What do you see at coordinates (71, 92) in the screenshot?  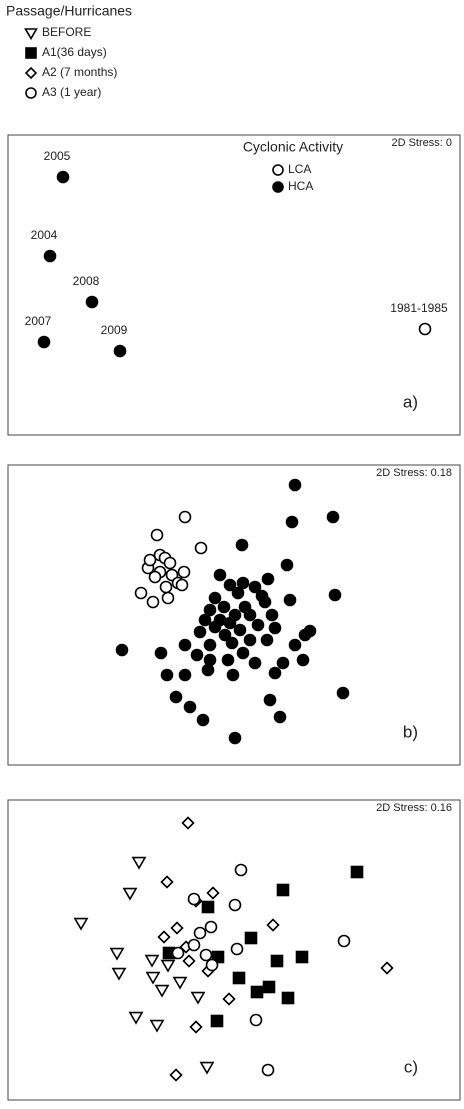 I see `legend-label: A3 (1 year)` at bounding box center [71, 92].